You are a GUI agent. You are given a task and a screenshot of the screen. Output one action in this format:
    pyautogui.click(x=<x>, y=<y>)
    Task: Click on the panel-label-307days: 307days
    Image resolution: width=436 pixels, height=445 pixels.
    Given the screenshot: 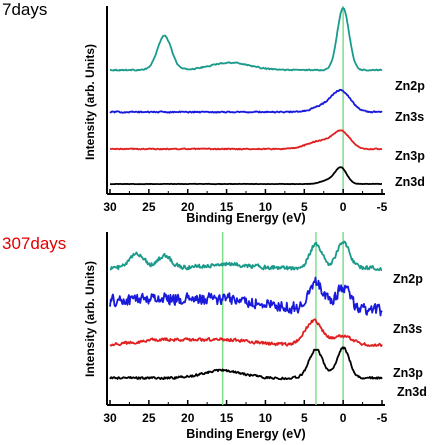 What is the action you would take?
    pyautogui.click(x=34, y=243)
    